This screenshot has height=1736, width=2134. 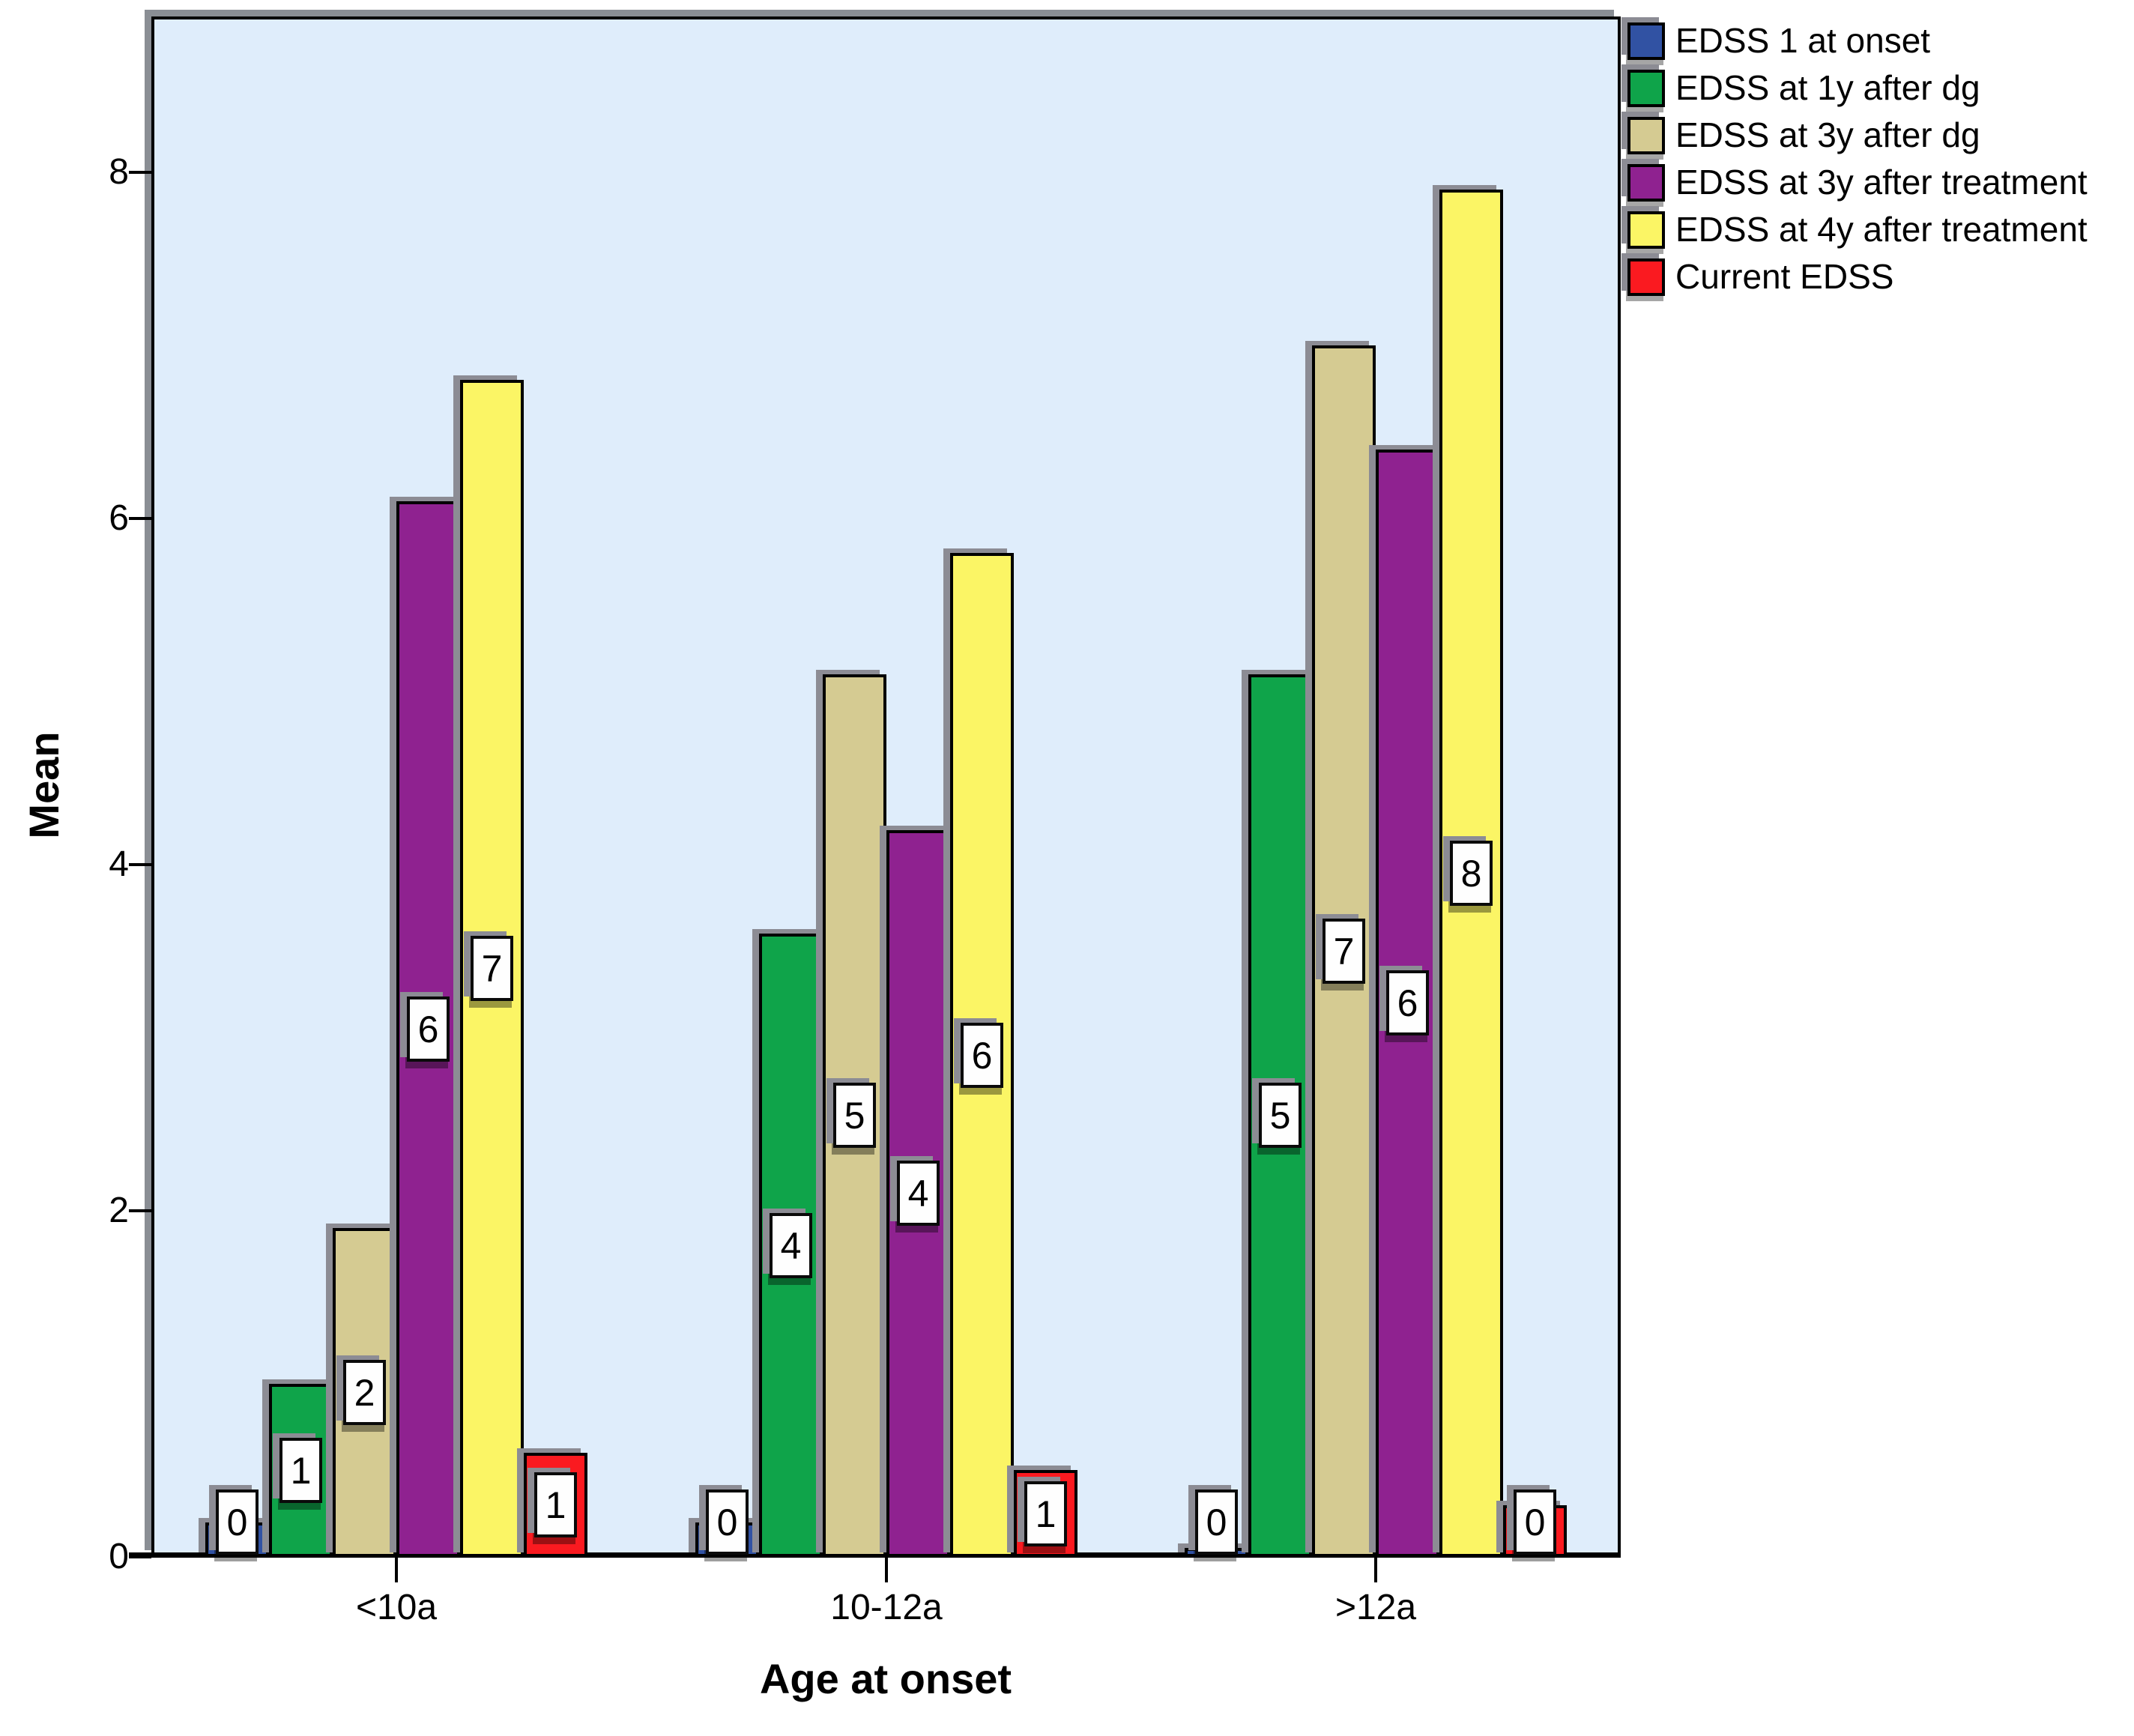 I want to click on x-tick-label: <10a, so click(x=396, y=1607).